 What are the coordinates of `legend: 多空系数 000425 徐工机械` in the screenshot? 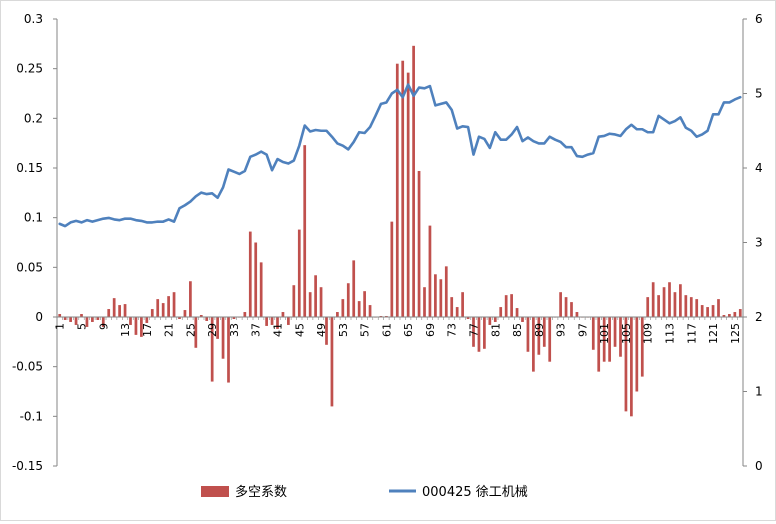 It's located at (364, 492).